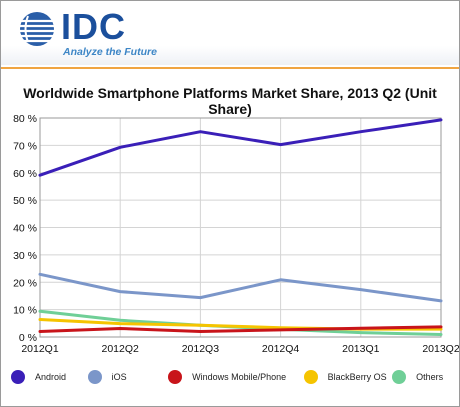 This screenshot has width=460, height=407. What do you see at coordinates (440, 349) in the screenshot?
I see `x-tick-label: 2013Q2` at bounding box center [440, 349].